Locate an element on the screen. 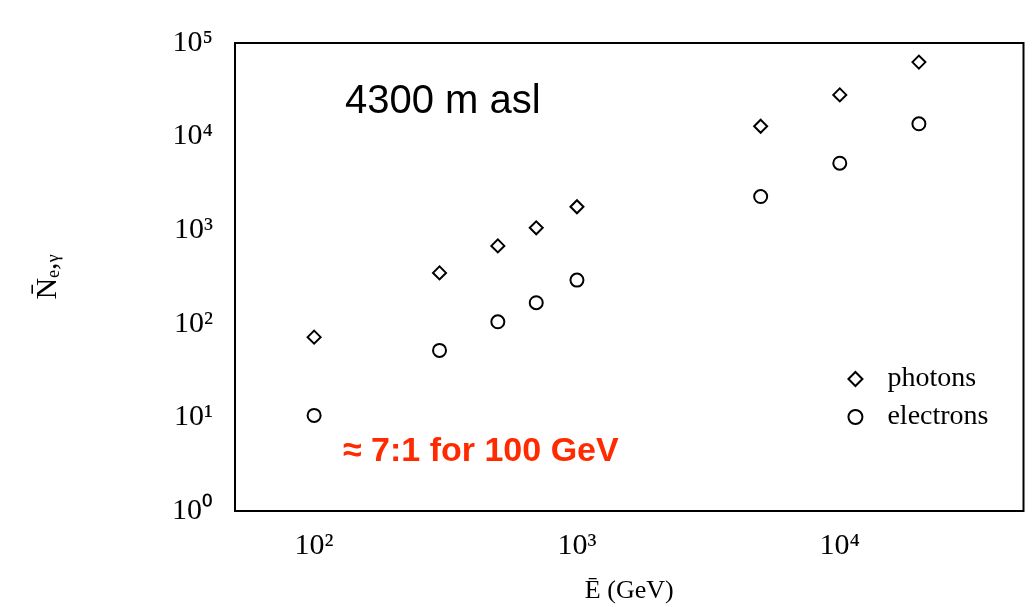  annotation: ≈ 7:1 for 100 GeV is located at coordinates (481, 449).